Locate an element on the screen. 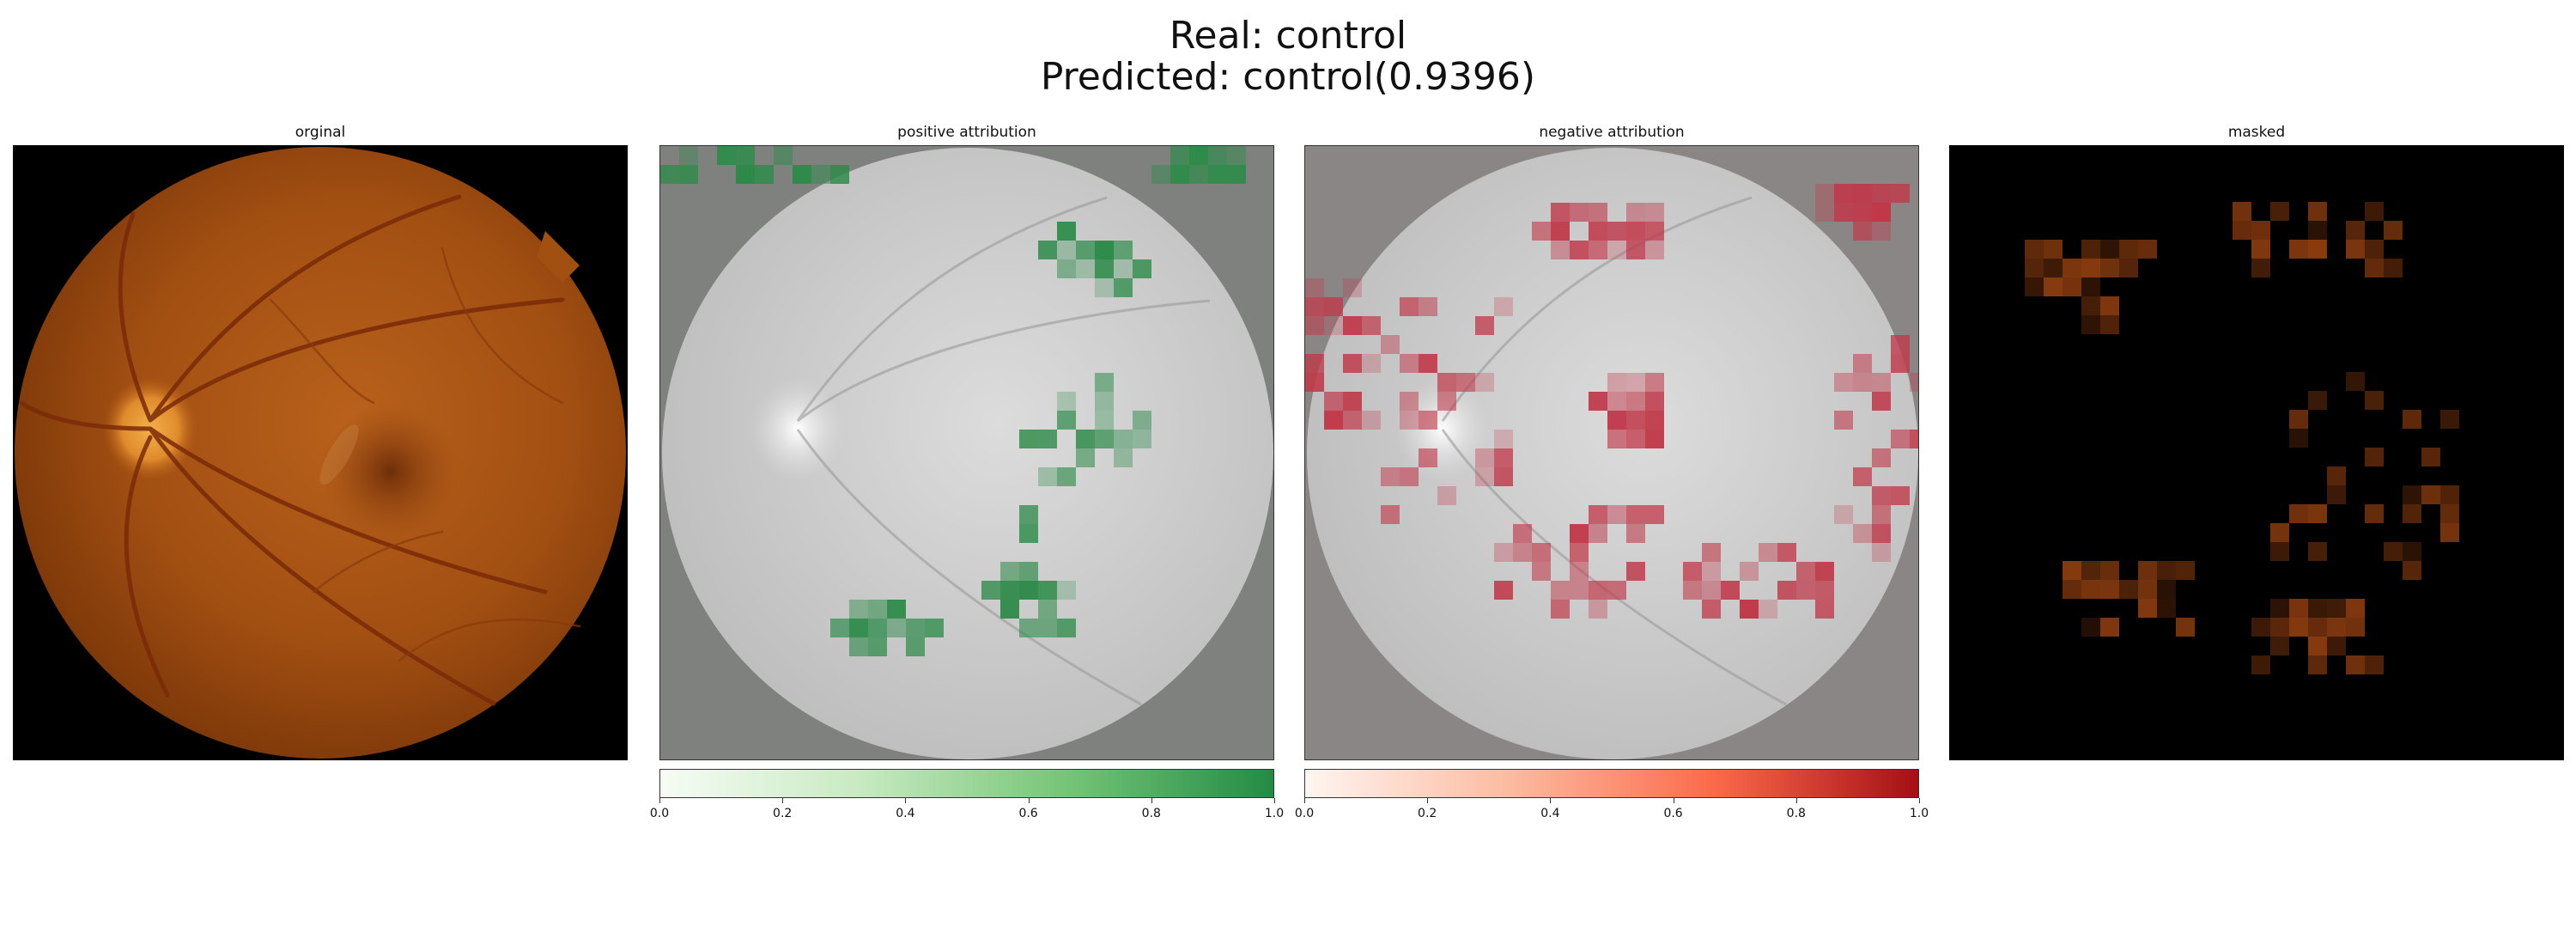 The width and height of the screenshot is (2576, 945). positive-colorbar is located at coordinates (966, 783).